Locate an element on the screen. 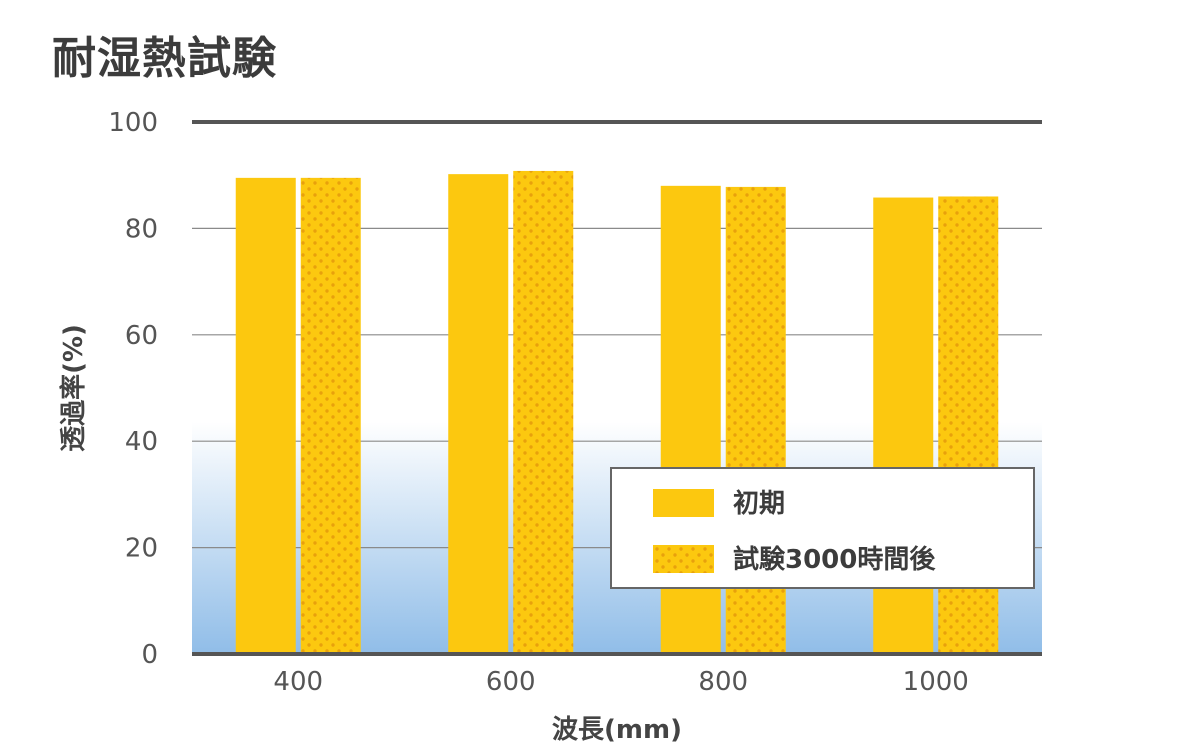 This screenshot has height=750, width=1200. x-axis-label: 波長(mm) is located at coordinates (617, 730).